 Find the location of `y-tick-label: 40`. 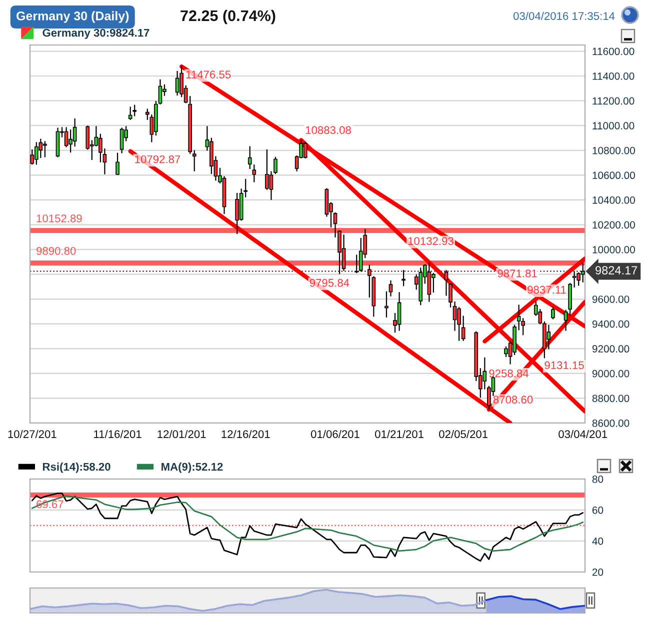

y-tick-label: 40 is located at coordinates (598, 541).